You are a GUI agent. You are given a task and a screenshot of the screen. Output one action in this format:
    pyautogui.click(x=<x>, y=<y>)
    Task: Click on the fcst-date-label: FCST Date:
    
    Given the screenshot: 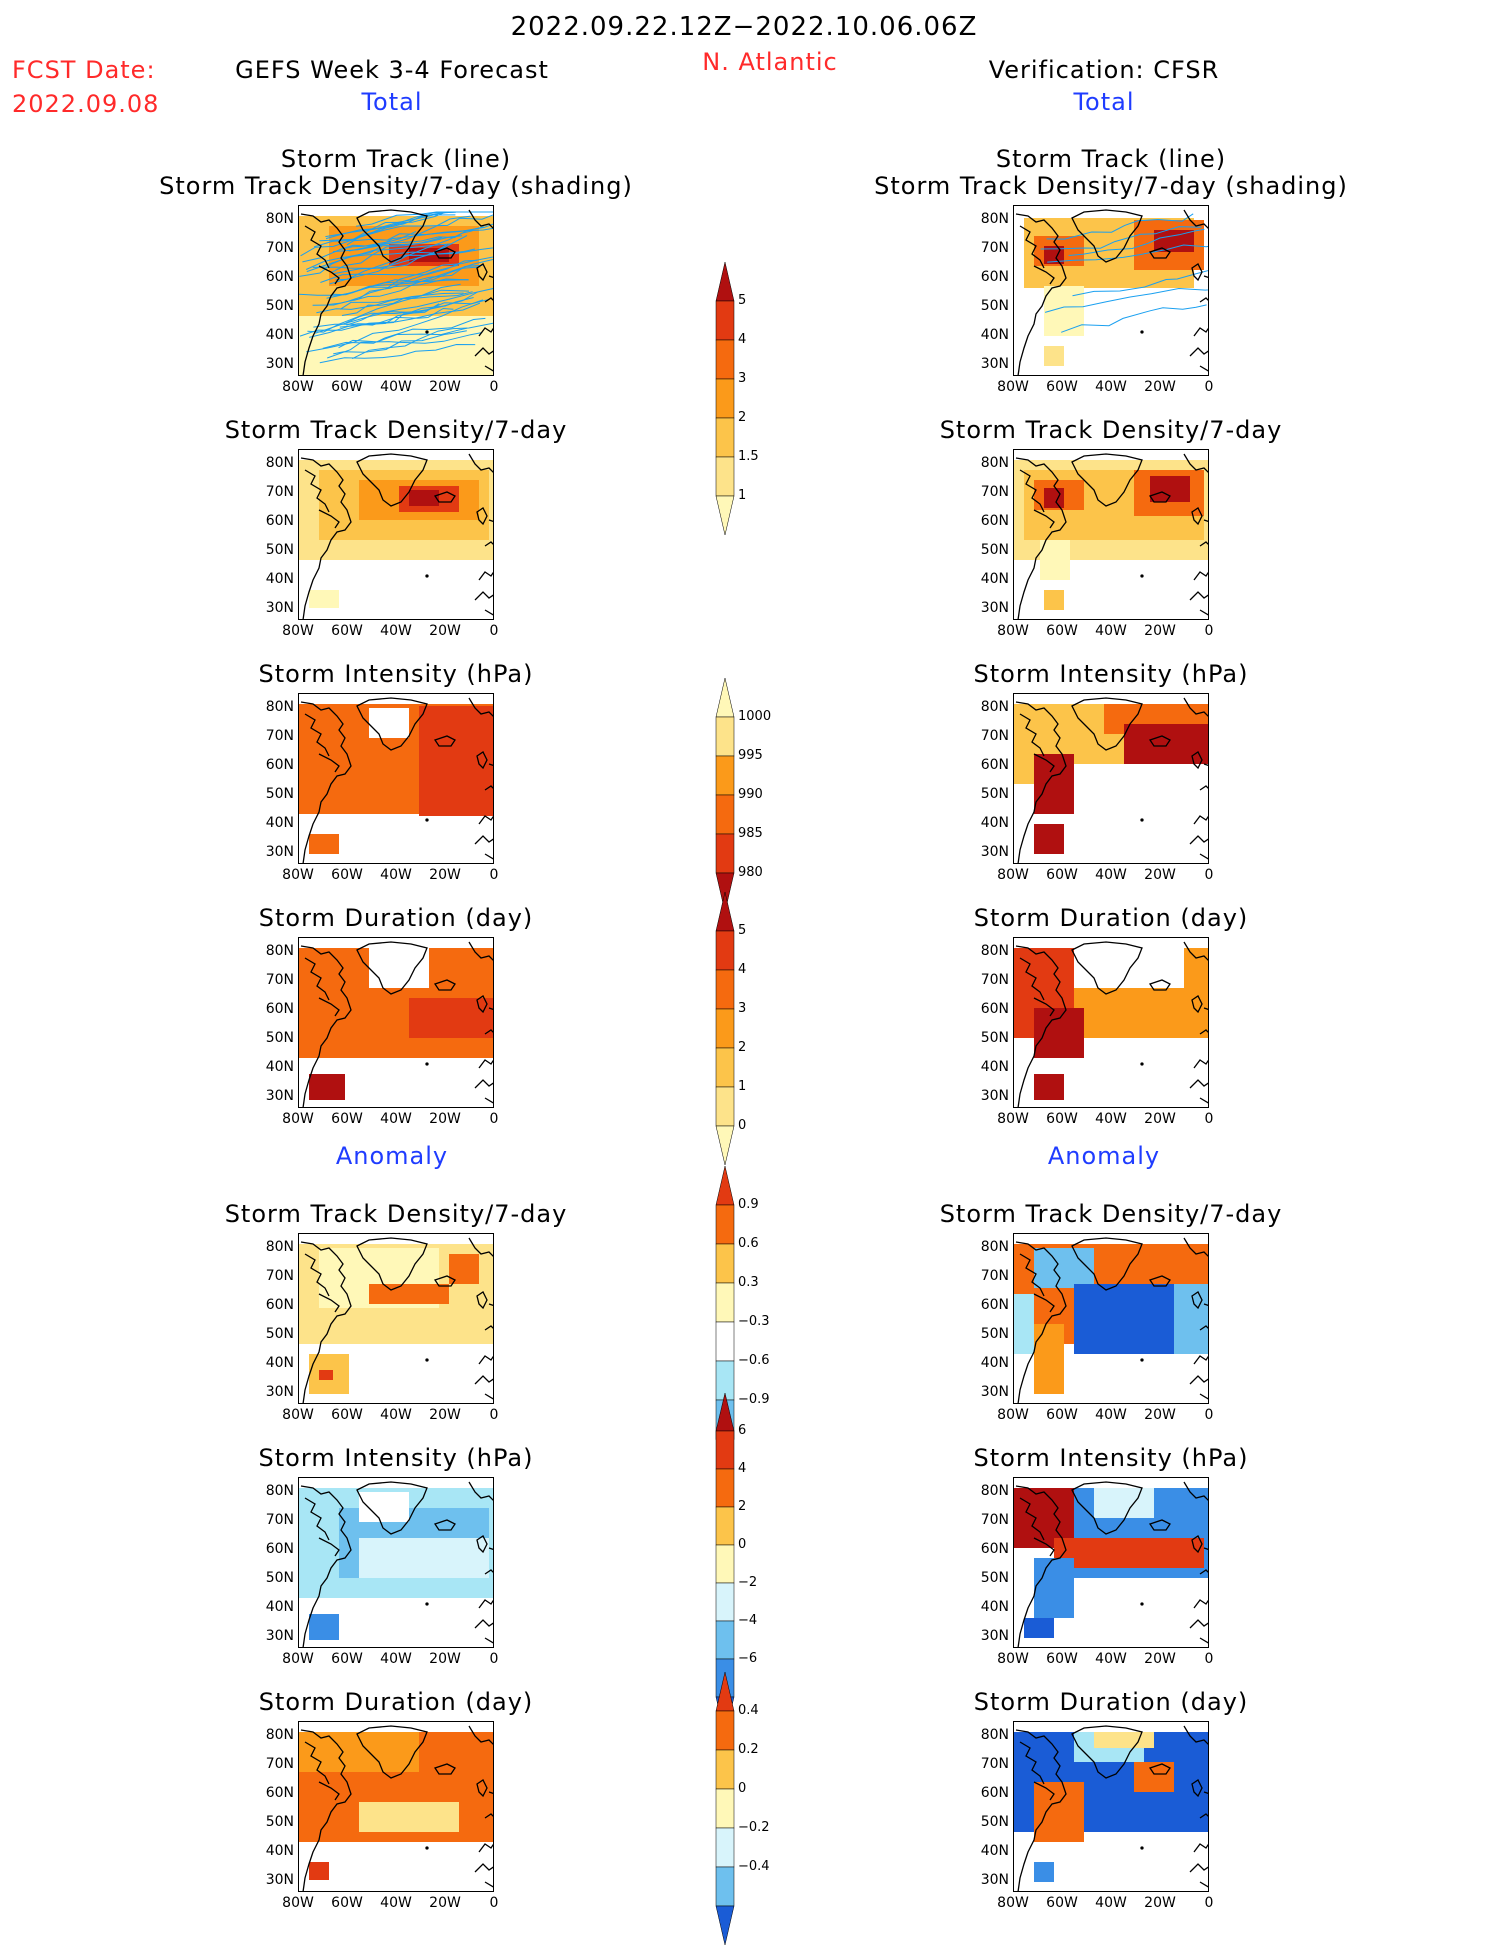 What is the action you would take?
    pyautogui.click(x=84, y=70)
    